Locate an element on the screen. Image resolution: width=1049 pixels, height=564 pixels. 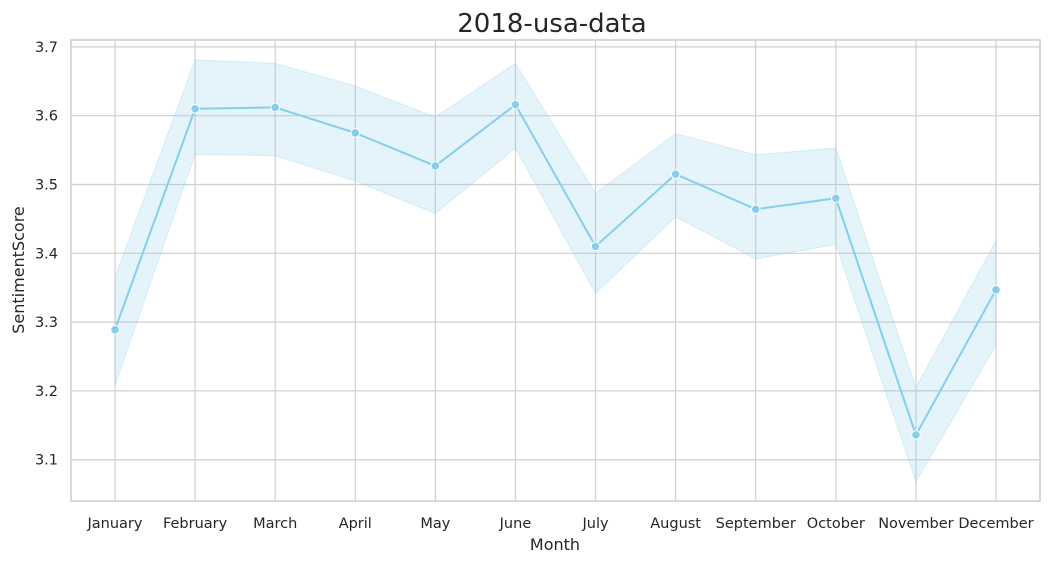
y-tick-label-5: 3.6 is located at coordinates (46, 117).